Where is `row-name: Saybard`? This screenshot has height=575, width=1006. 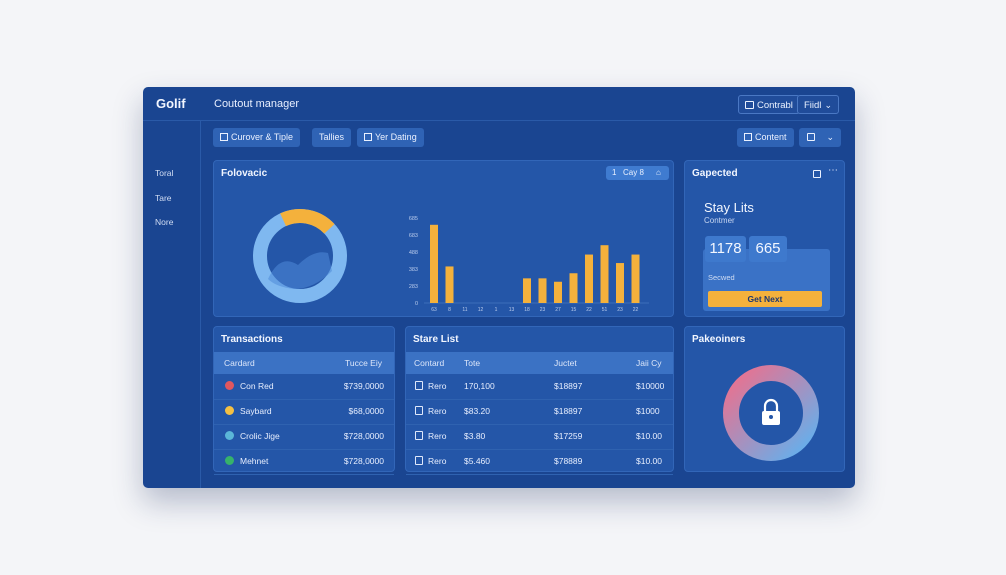
row-name: Saybard is located at coordinates (256, 411).